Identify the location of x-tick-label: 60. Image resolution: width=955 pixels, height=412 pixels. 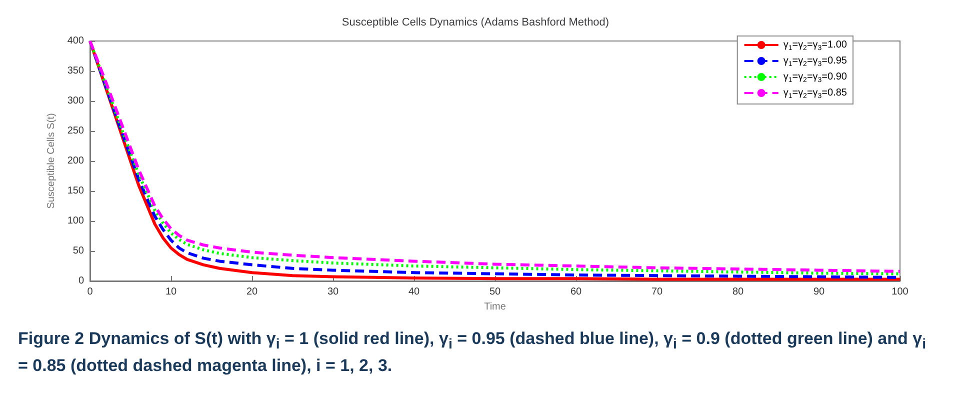
(576, 292).